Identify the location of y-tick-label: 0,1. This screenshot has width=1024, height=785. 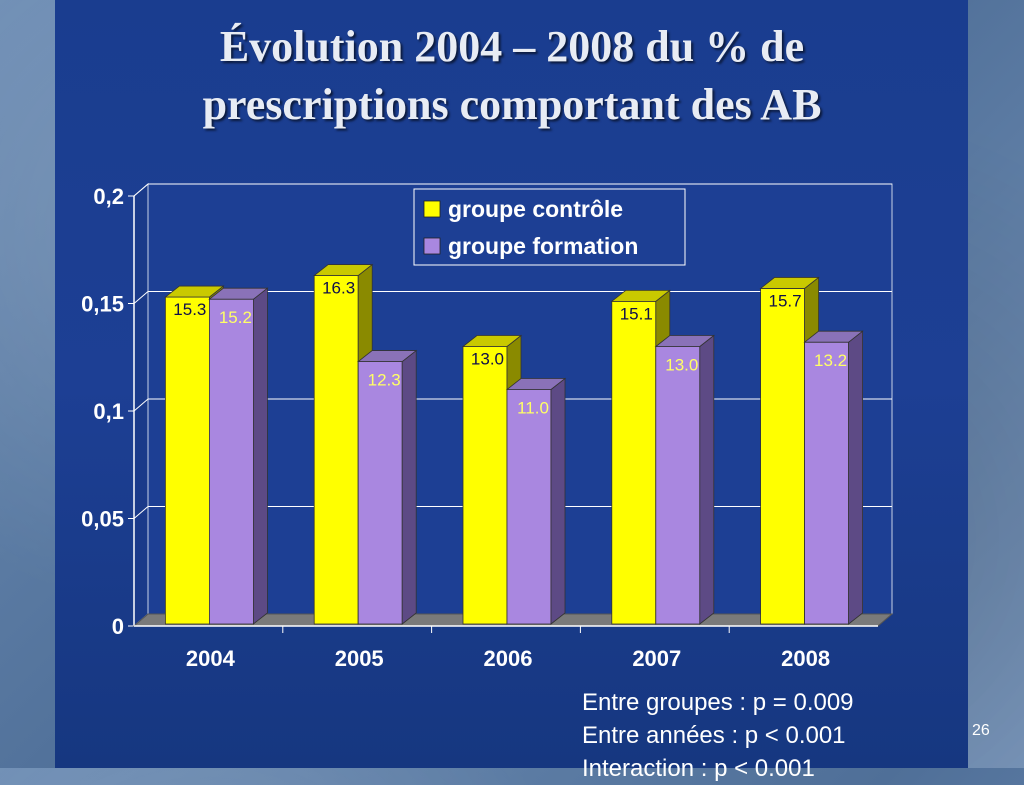
(108, 411).